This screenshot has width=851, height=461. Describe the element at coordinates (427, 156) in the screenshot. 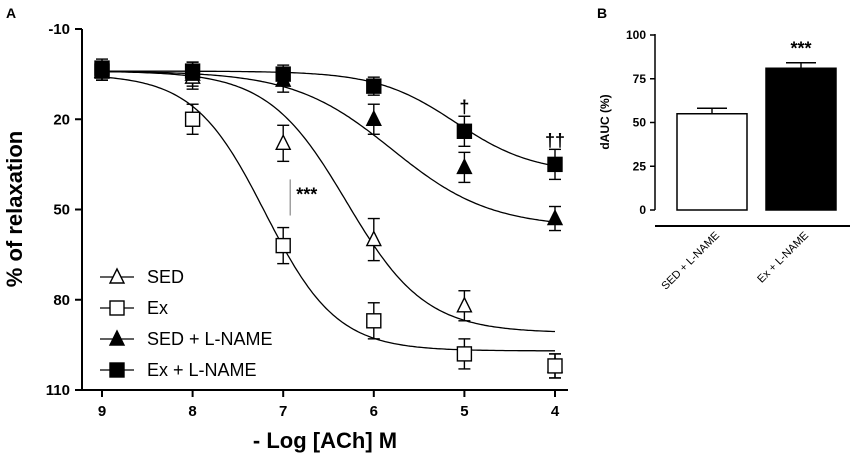

I see `significance-annotations: ***†††` at that location.